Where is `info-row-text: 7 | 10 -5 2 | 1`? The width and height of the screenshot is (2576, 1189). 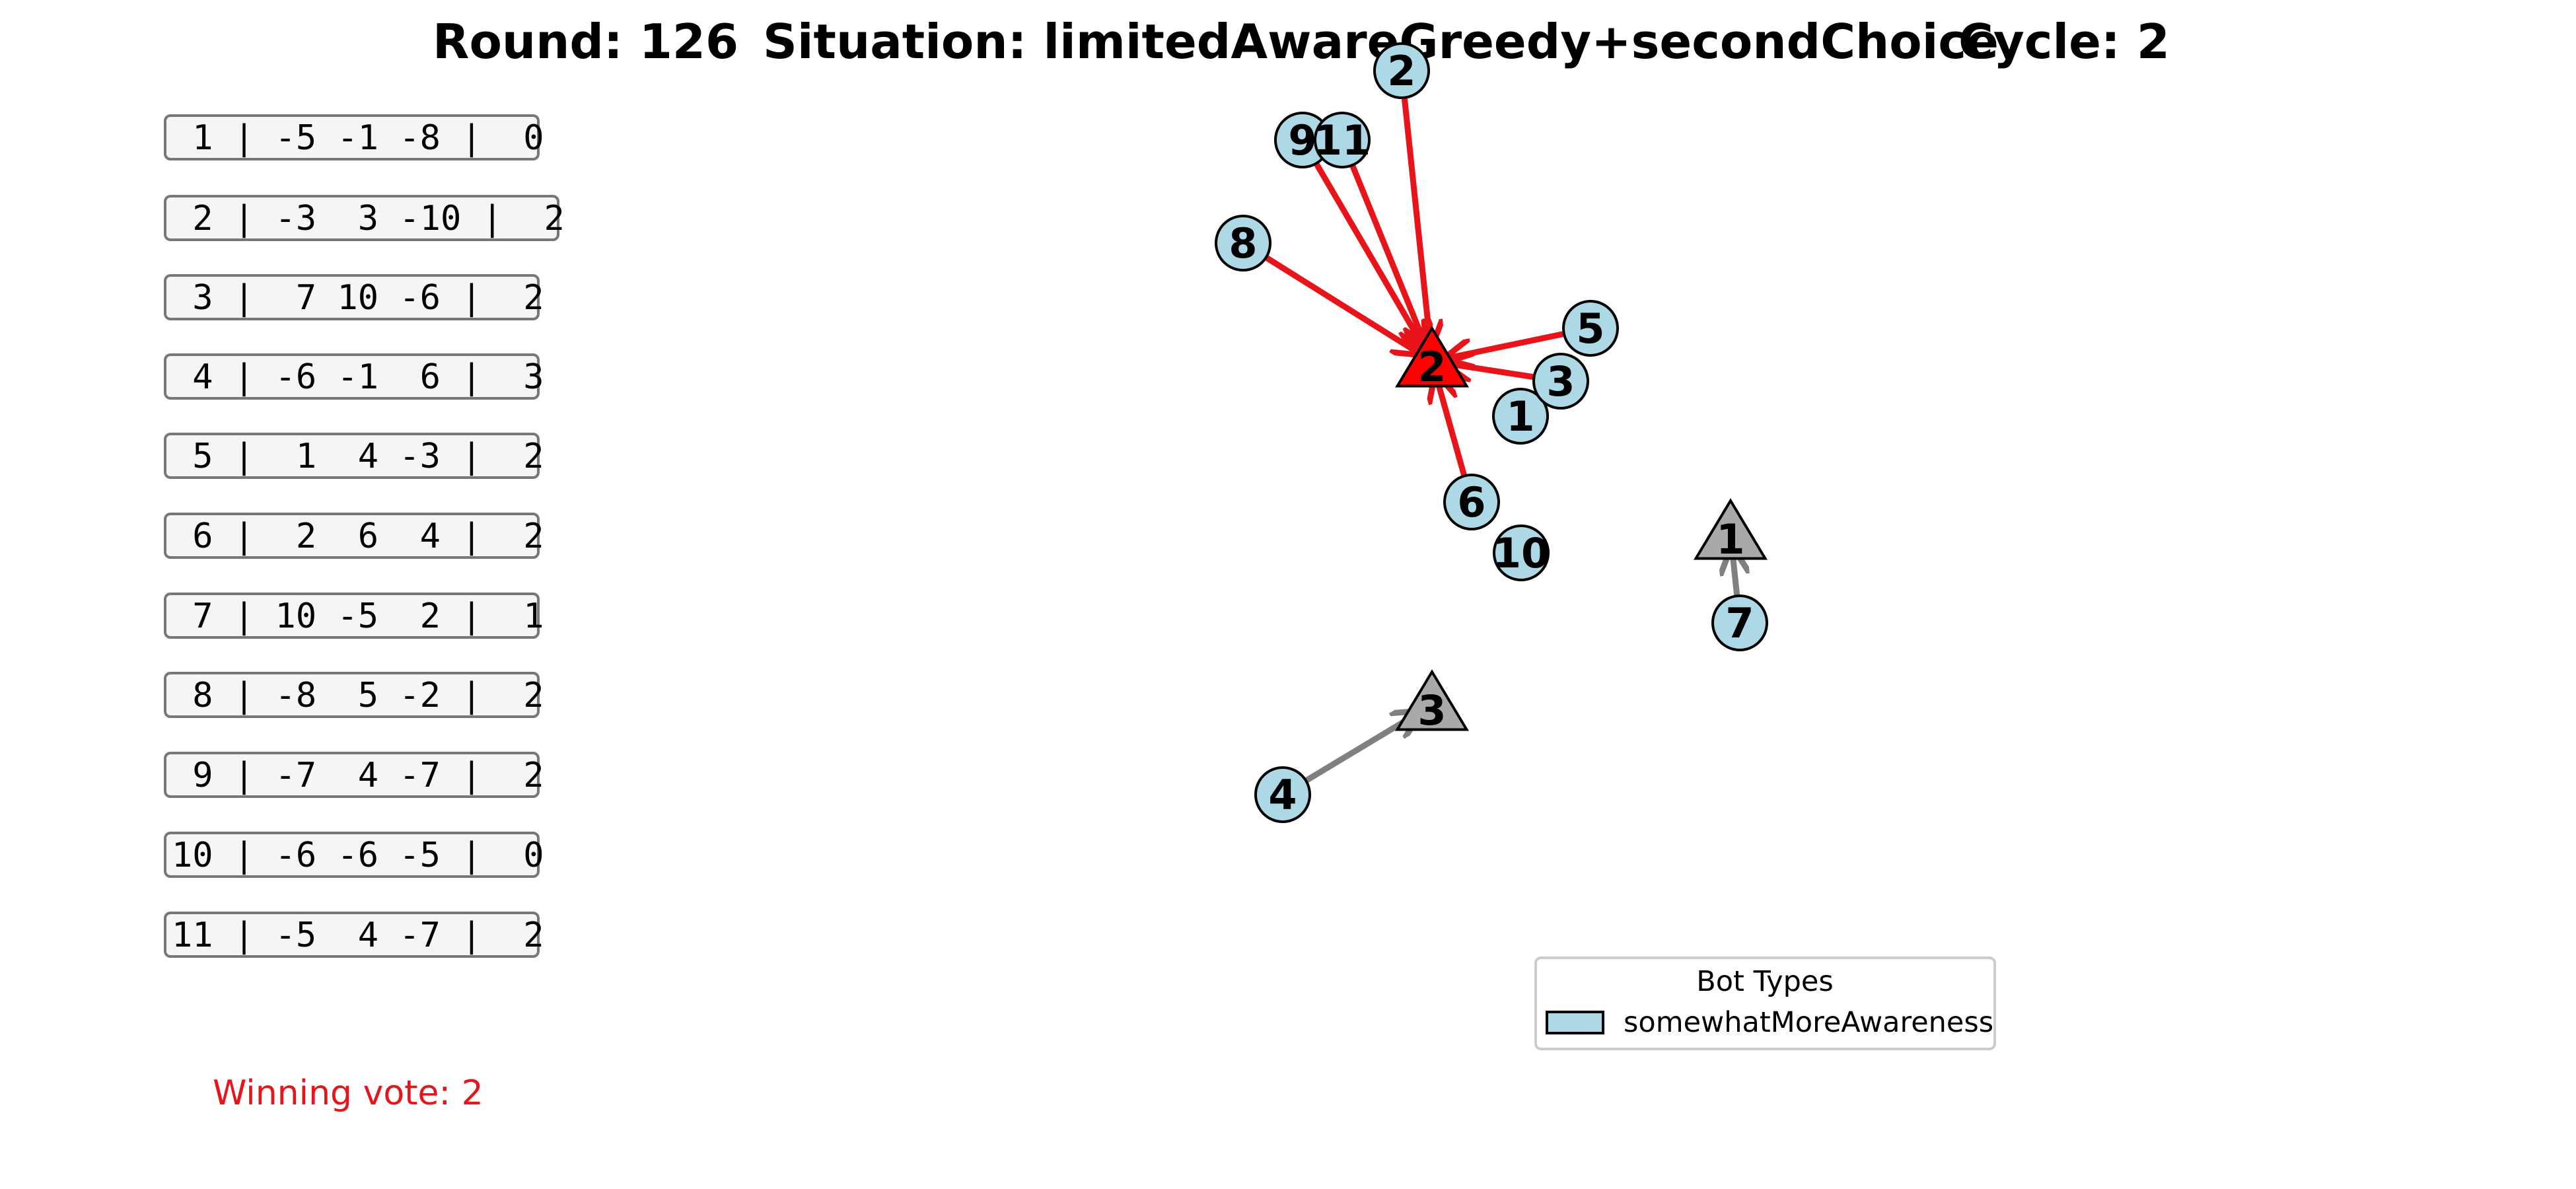
info-row-text: 7 | 10 -5 2 | 1 is located at coordinates (358, 616).